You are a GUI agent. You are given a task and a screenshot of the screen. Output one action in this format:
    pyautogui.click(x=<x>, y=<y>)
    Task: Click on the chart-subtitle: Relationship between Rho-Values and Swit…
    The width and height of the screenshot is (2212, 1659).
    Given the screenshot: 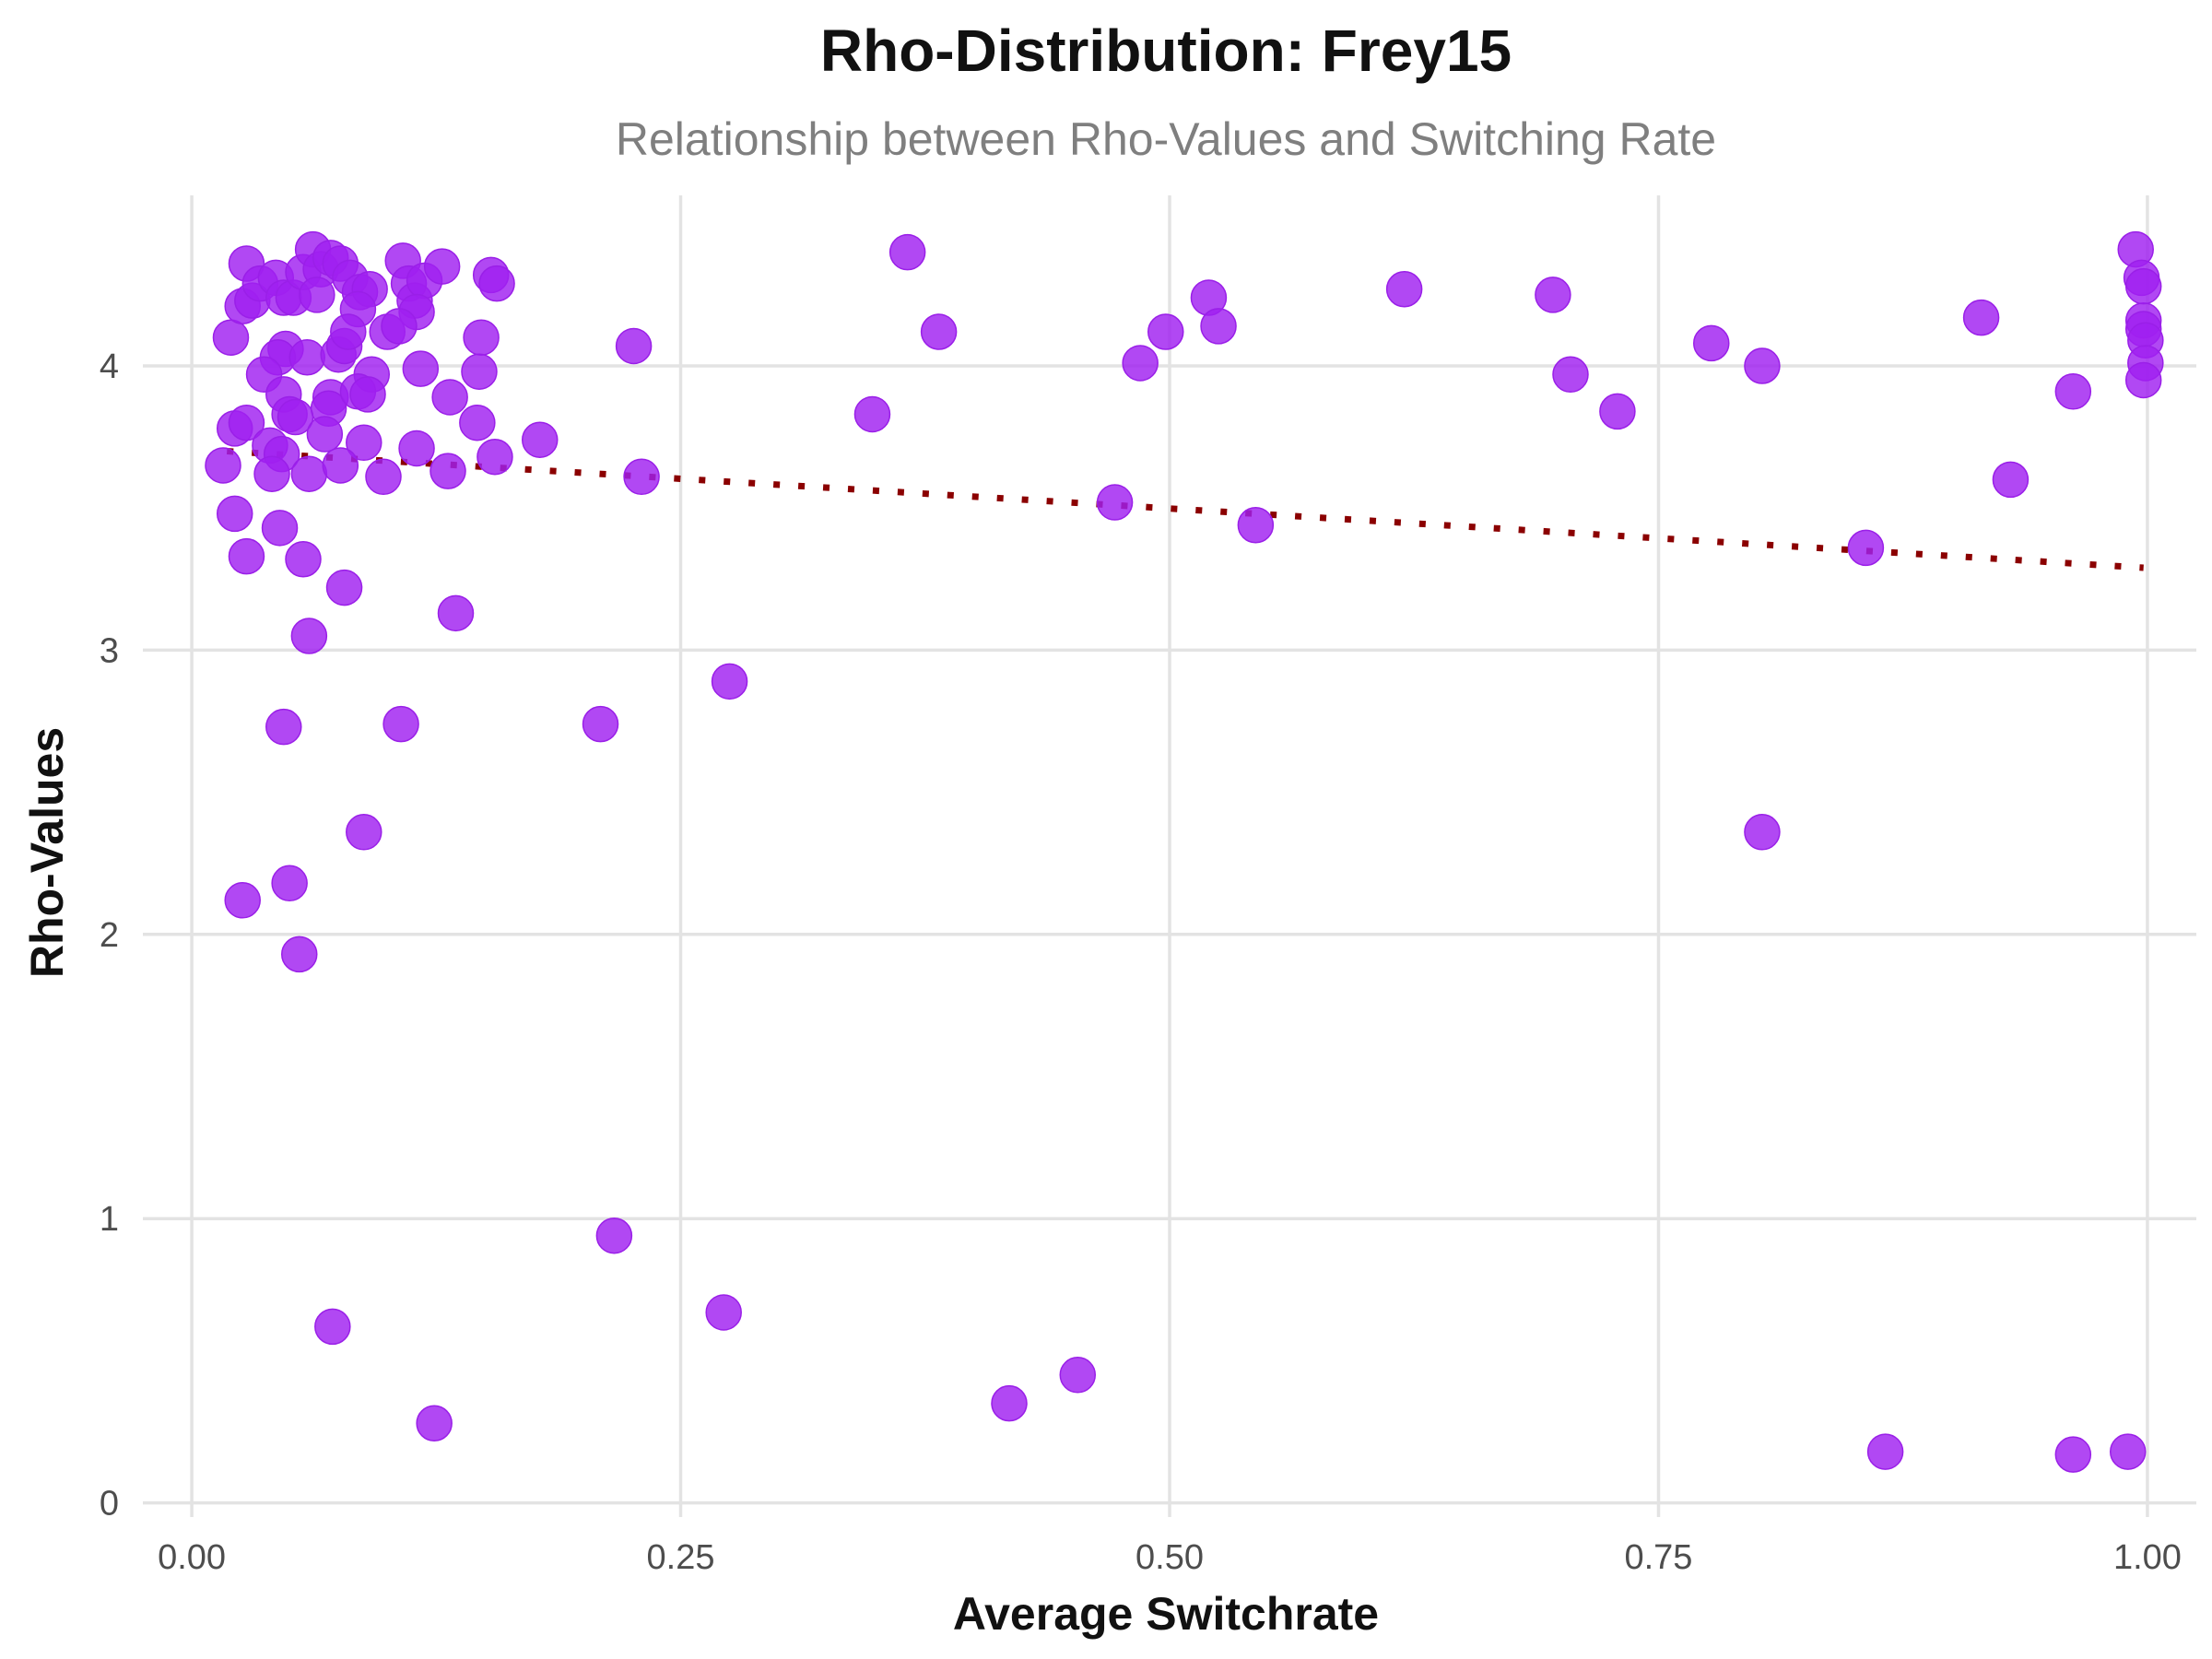 What is the action you would take?
    pyautogui.click(x=1166, y=139)
    